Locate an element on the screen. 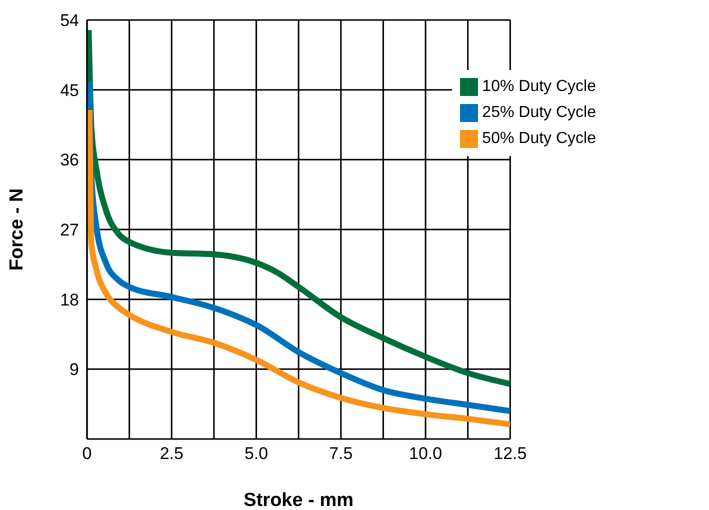 This screenshot has width=709, height=510. legend-label: 50% Duty Cycle is located at coordinates (539, 138).